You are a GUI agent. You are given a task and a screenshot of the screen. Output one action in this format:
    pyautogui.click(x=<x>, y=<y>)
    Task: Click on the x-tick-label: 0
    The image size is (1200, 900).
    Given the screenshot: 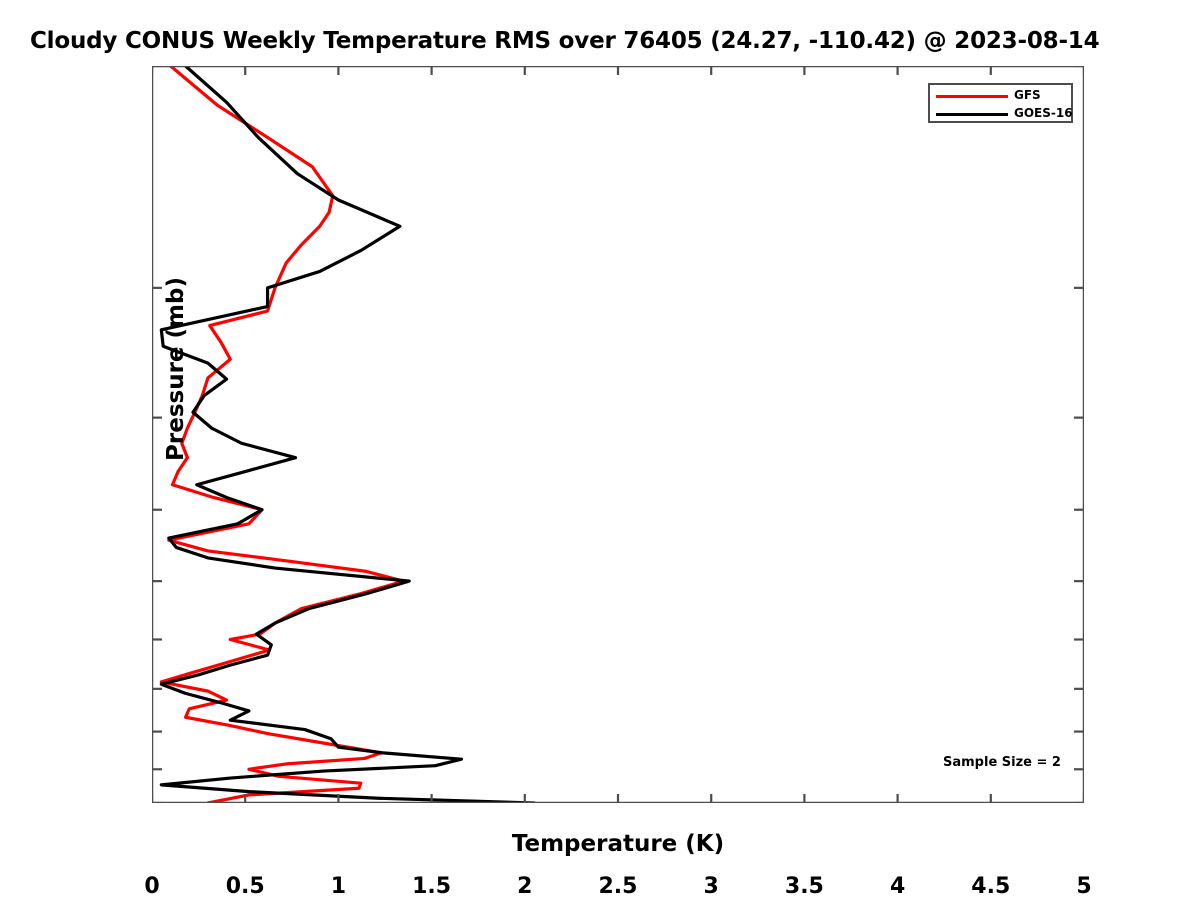 What is the action you would take?
    pyautogui.click(x=152, y=886)
    